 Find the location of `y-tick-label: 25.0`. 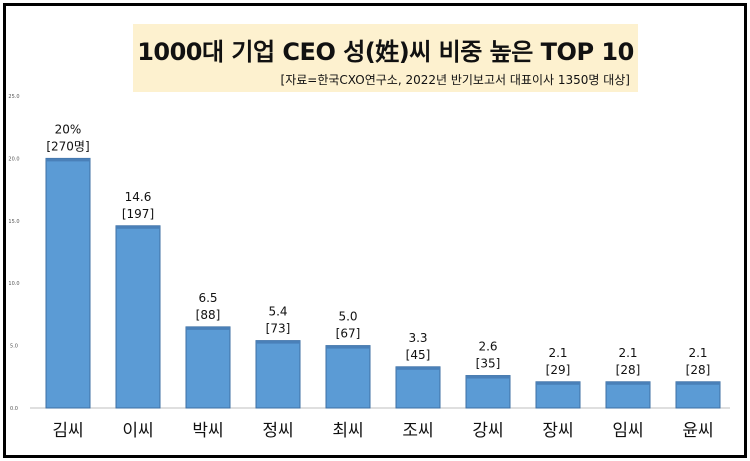

y-tick-label: 25.0 is located at coordinates (13, 97).